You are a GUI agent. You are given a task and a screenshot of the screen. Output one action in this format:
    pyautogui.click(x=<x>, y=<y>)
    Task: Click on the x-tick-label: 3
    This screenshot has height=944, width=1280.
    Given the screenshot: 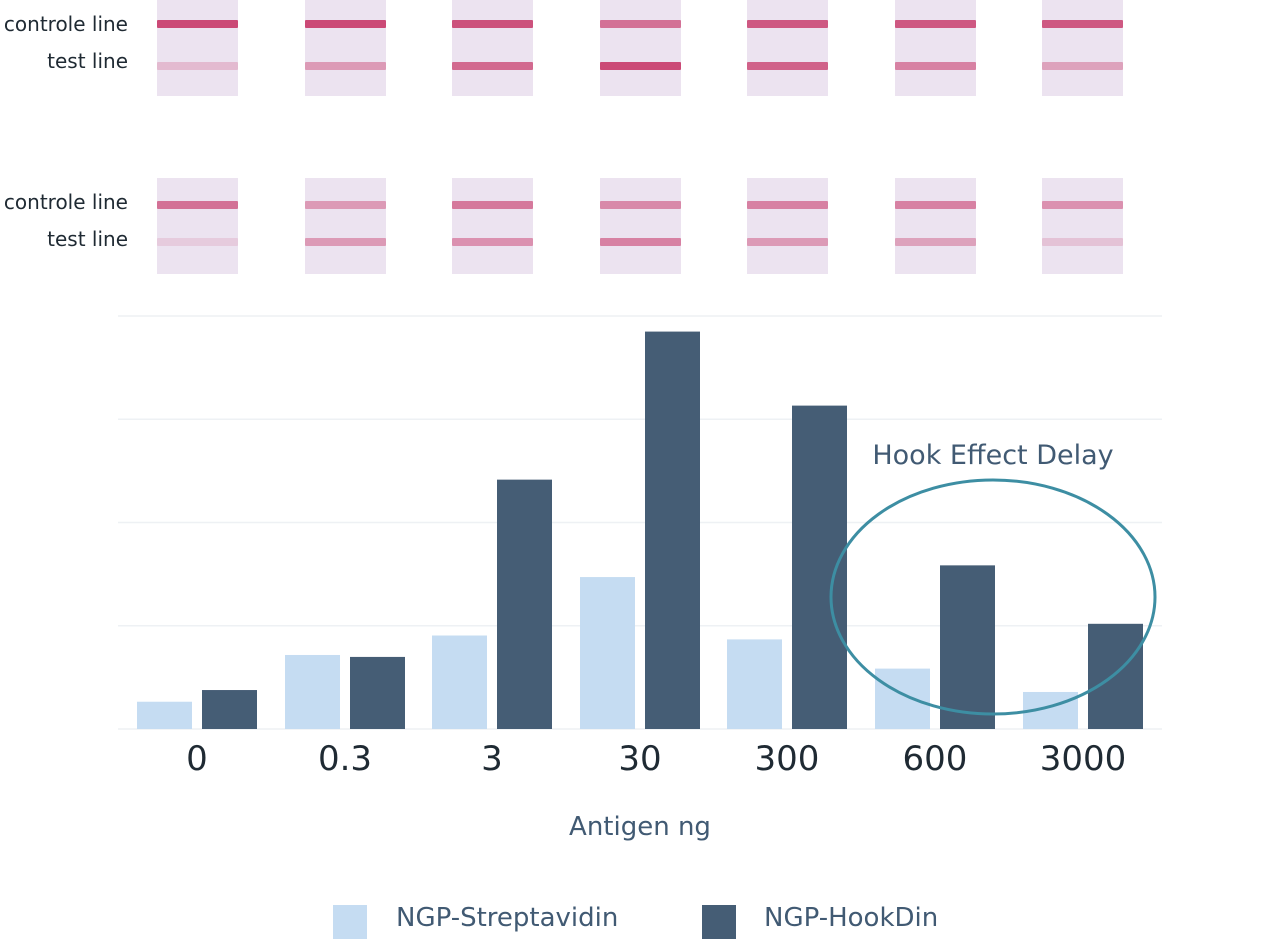 What is the action you would take?
    pyautogui.click(x=492, y=759)
    